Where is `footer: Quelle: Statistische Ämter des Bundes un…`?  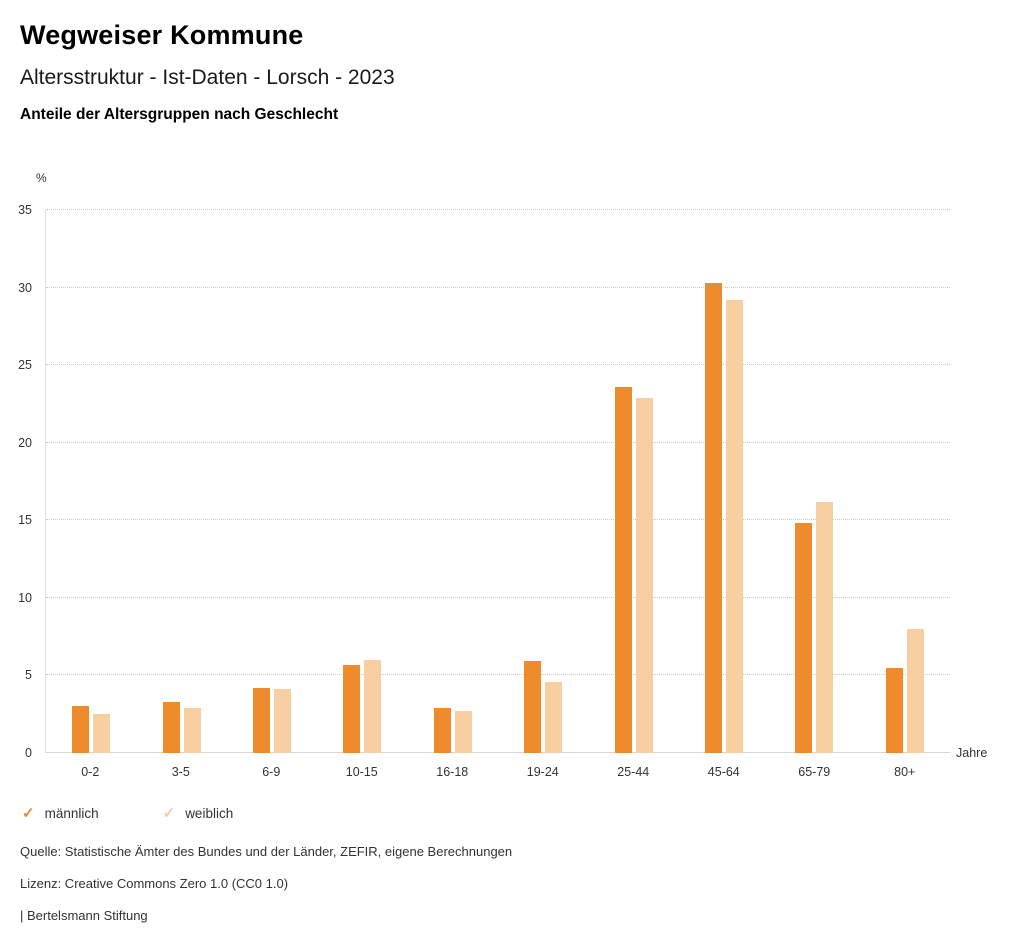 footer: Quelle: Statistische Ämter des Bundes un… is located at coordinates (266, 892).